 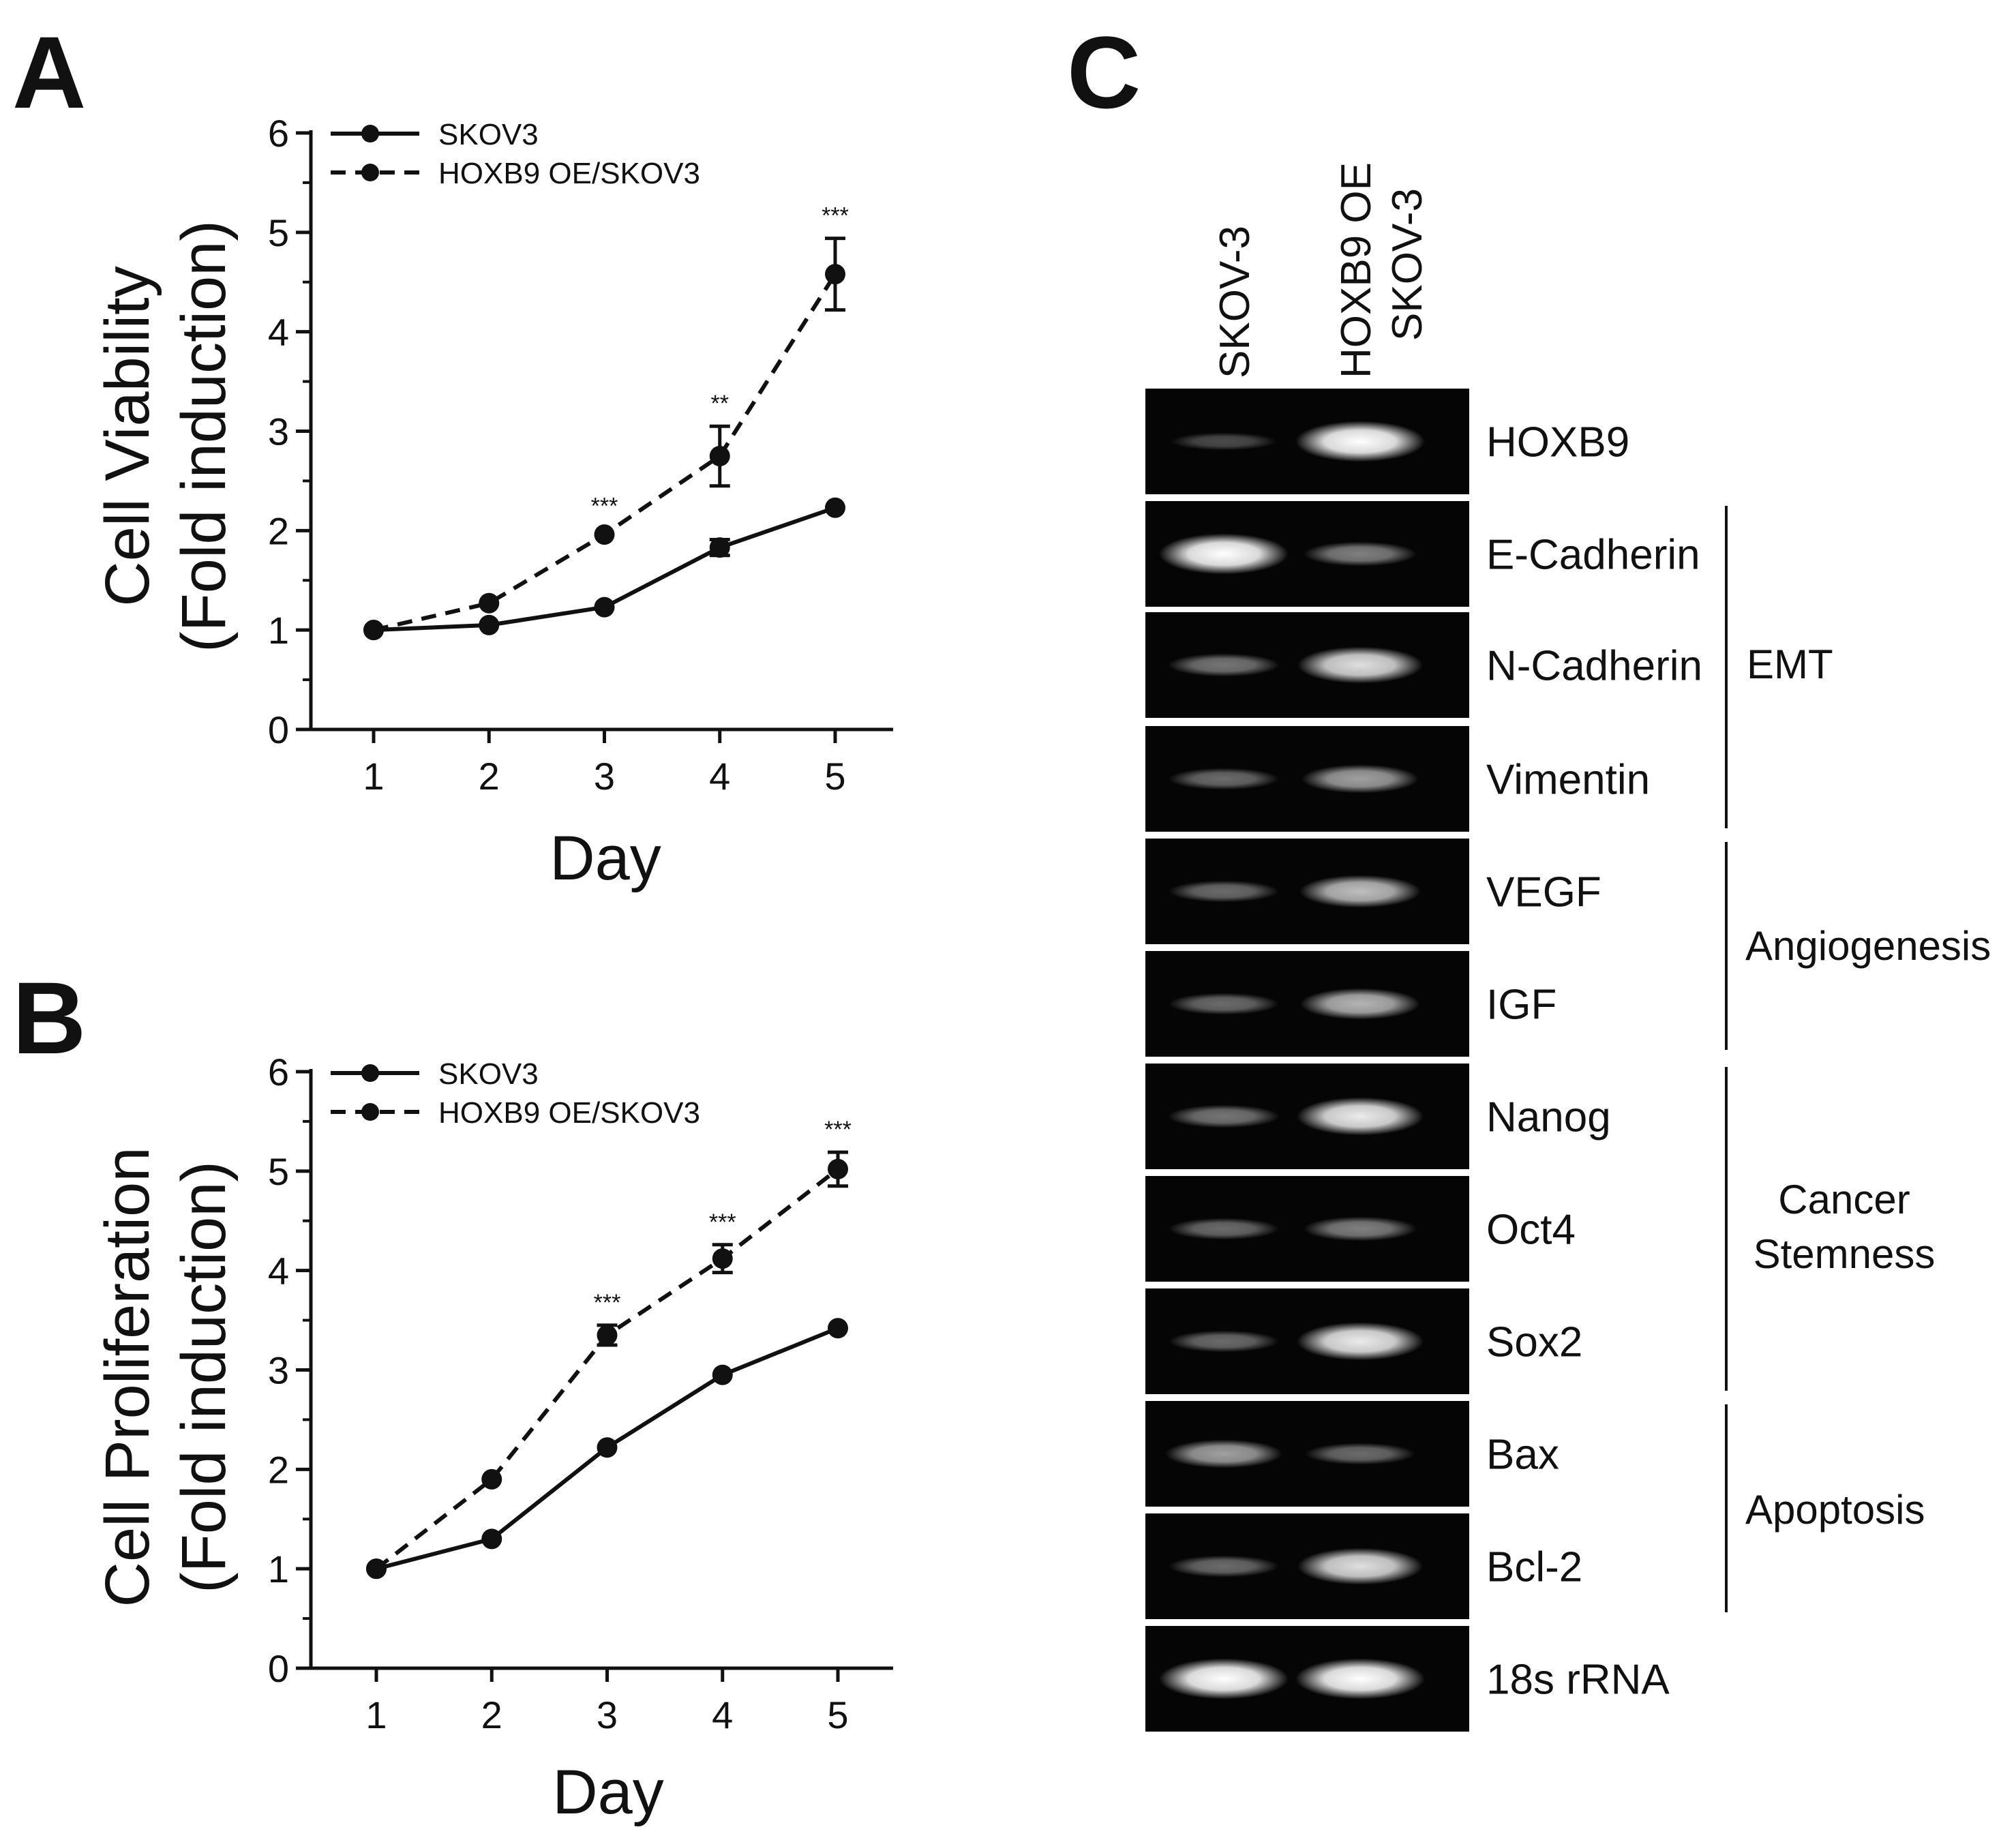 I want to click on group-label-apoptosis: Apoptosis, so click(x=1835, y=1510).